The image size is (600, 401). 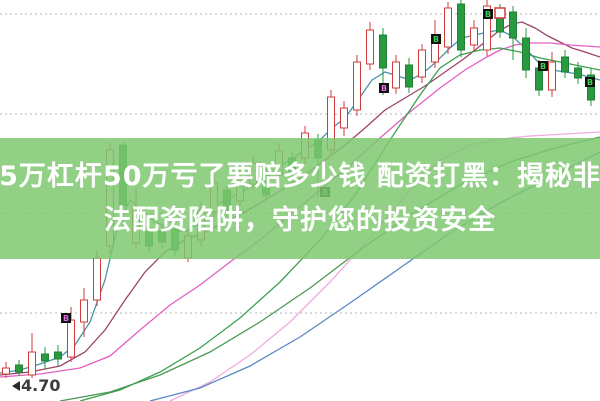 I want to click on headline-line-2: 法配资陷阱，守护您的投资安全, so click(x=300, y=220).